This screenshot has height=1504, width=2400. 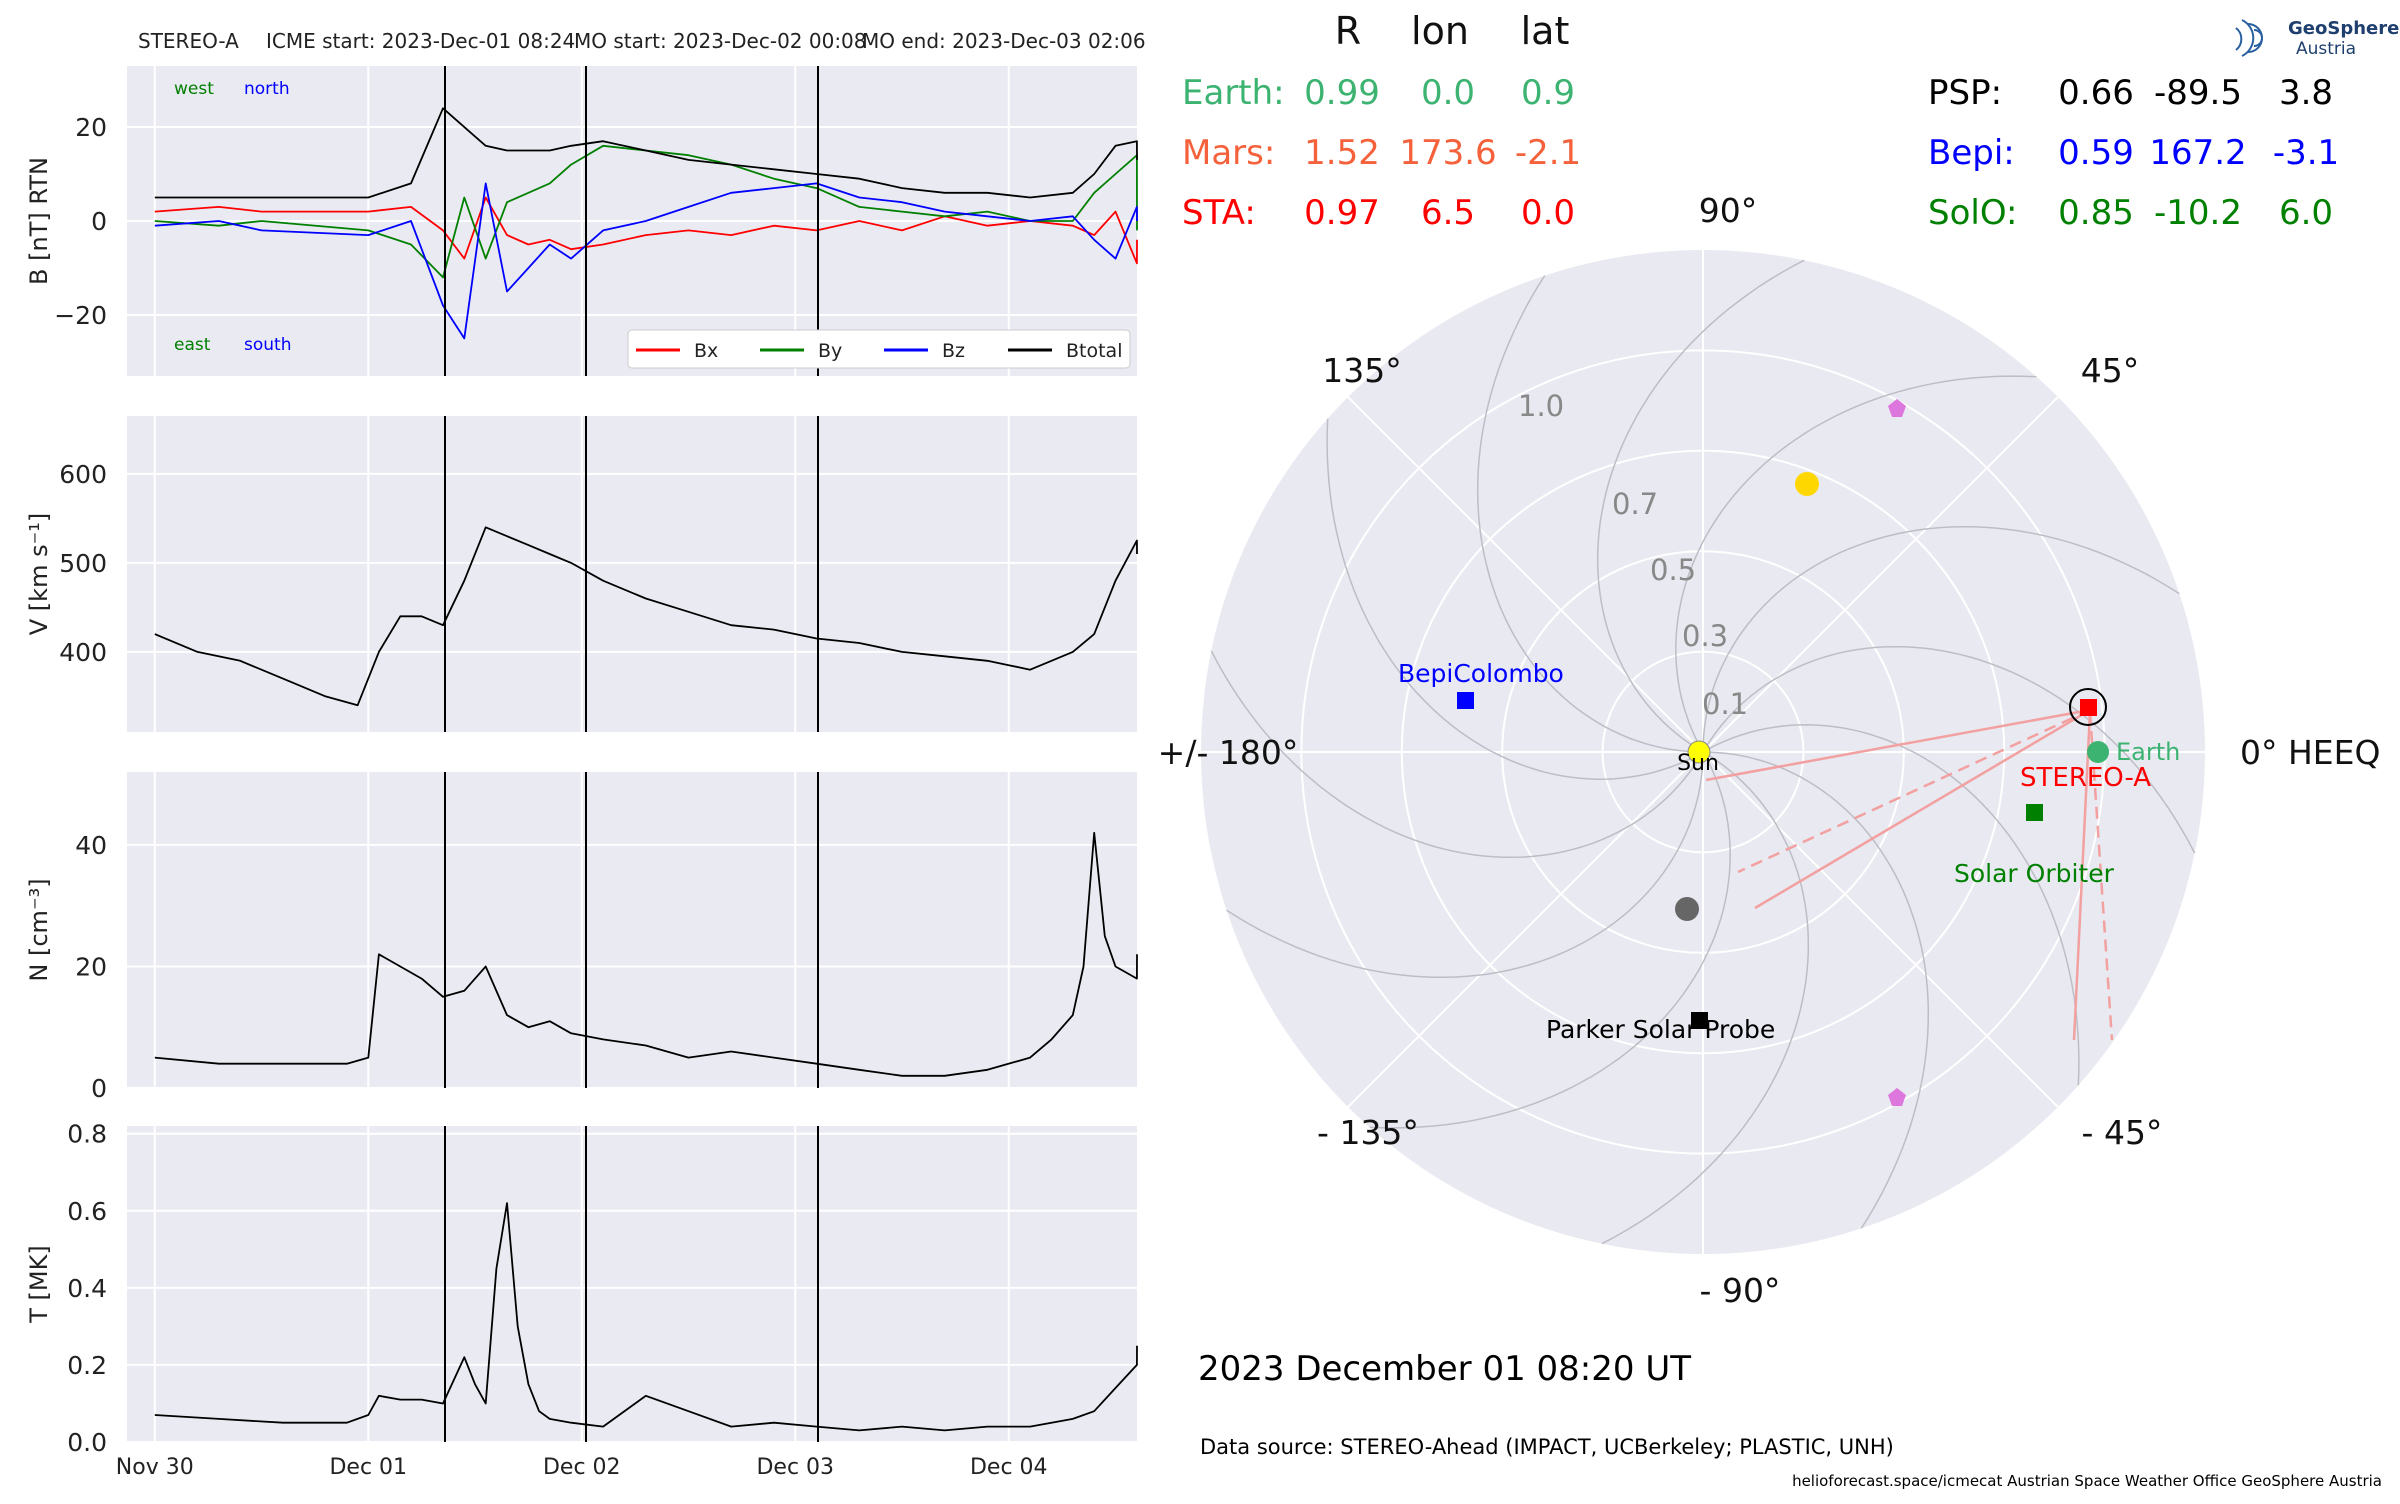 I want to click on header-icme-start: ICME start: 2023-Dec-01 08:24, so click(x=420, y=41).